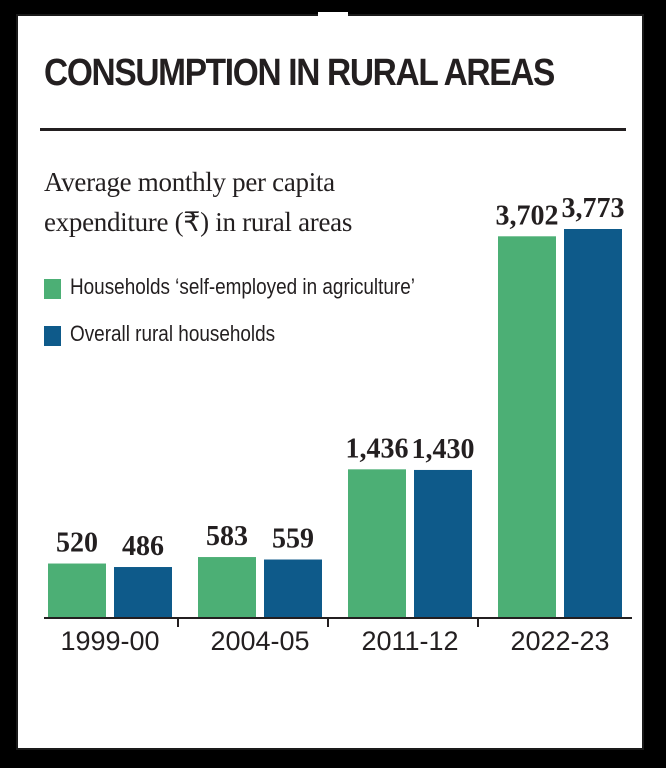 This screenshot has width=666, height=768. Describe the element at coordinates (593, 208) in the screenshot. I see `value-label-overall-2022-23: 3,773` at that location.